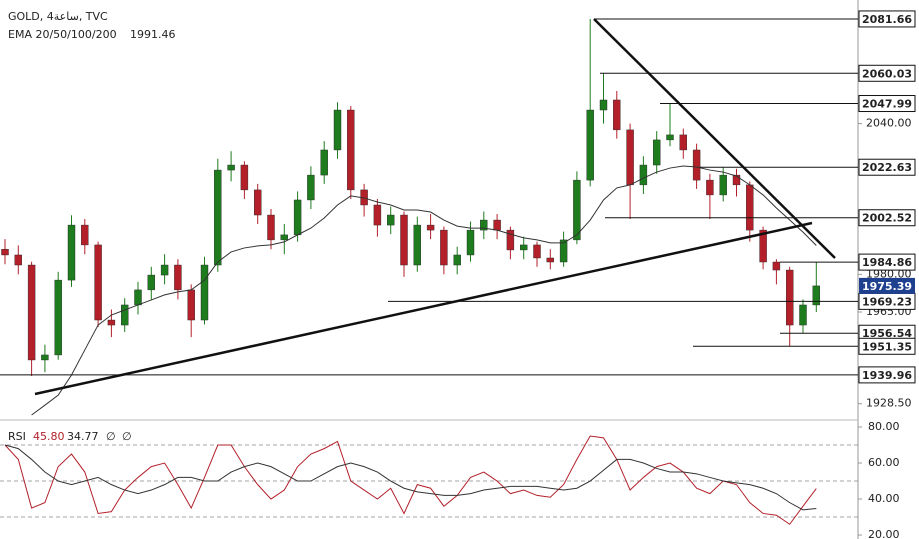  Describe the element at coordinates (887, 333) in the screenshot. I see `level-label: 1956.54` at that location.